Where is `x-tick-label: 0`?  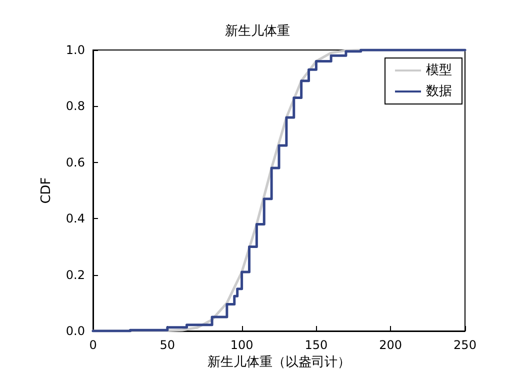
x-tick-label: 0 is located at coordinates (93, 345).